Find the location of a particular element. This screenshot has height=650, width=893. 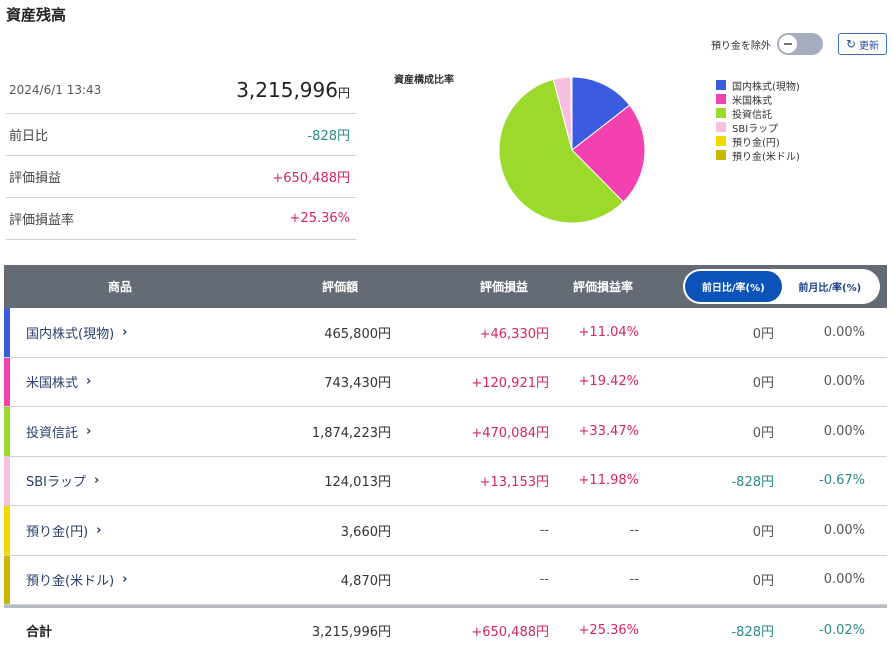

row-day-change: -828円 is located at coordinates (752, 483).